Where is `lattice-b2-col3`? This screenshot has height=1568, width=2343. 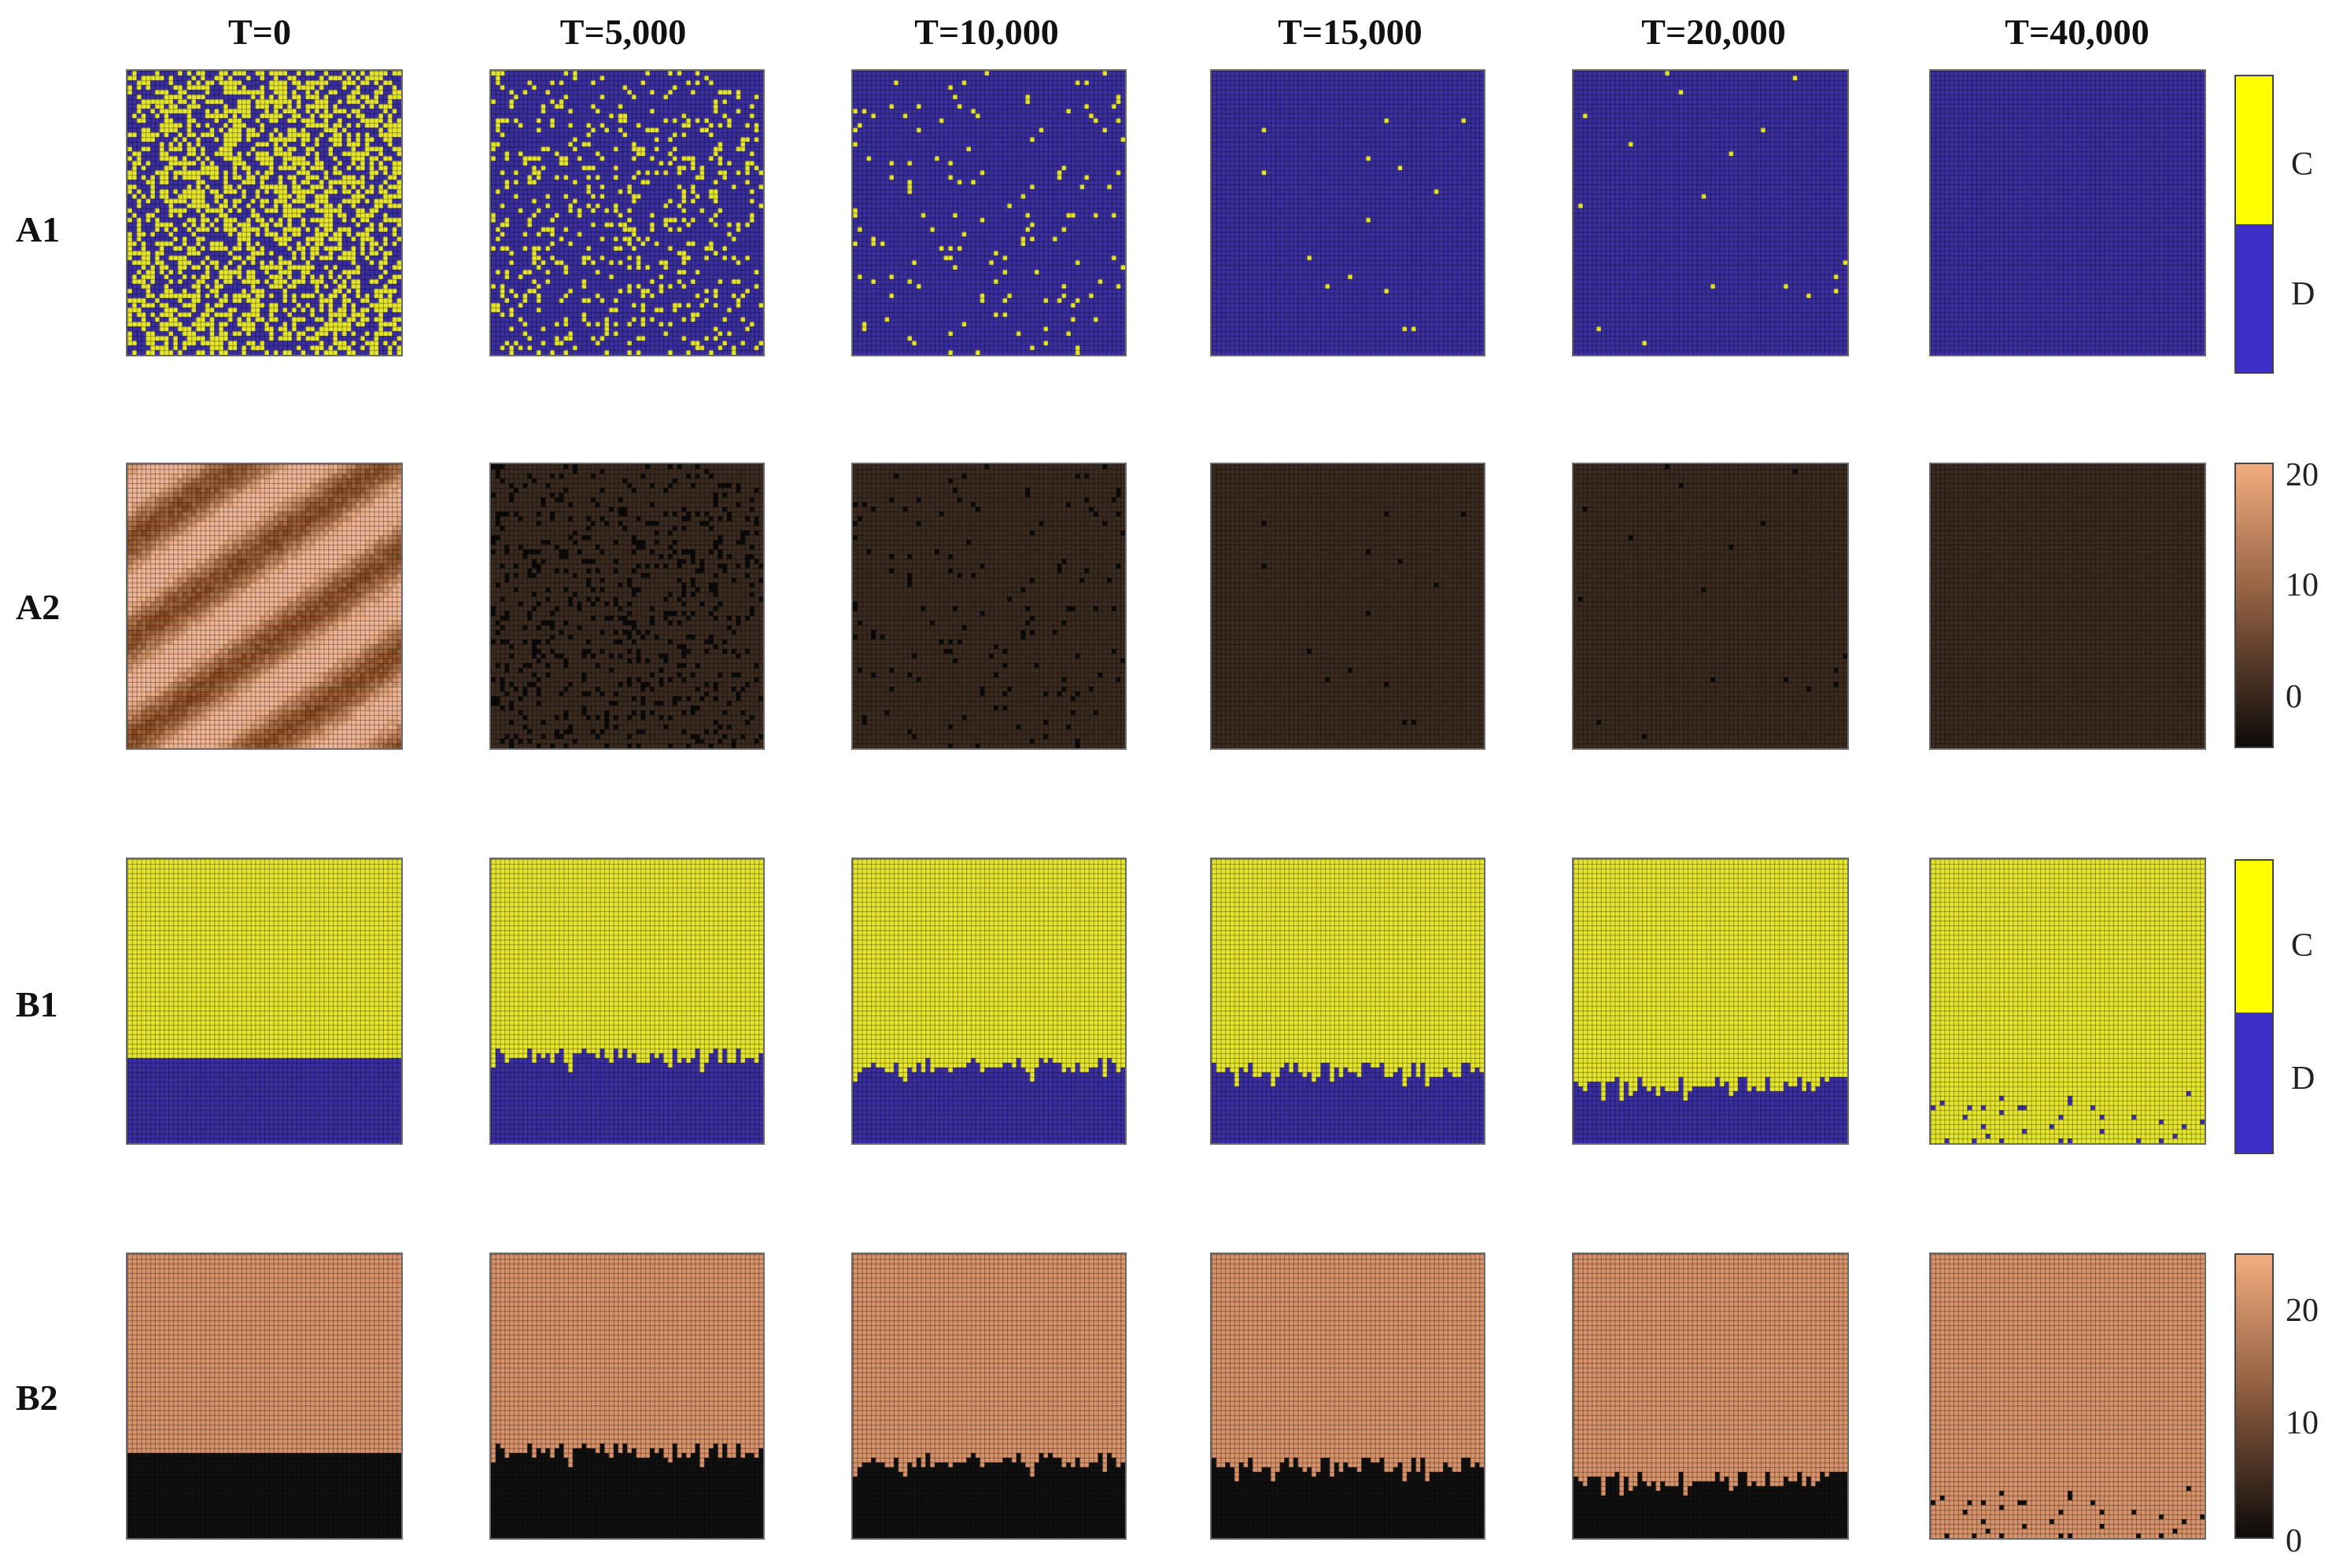
lattice-b2-col3 is located at coordinates (989, 1397).